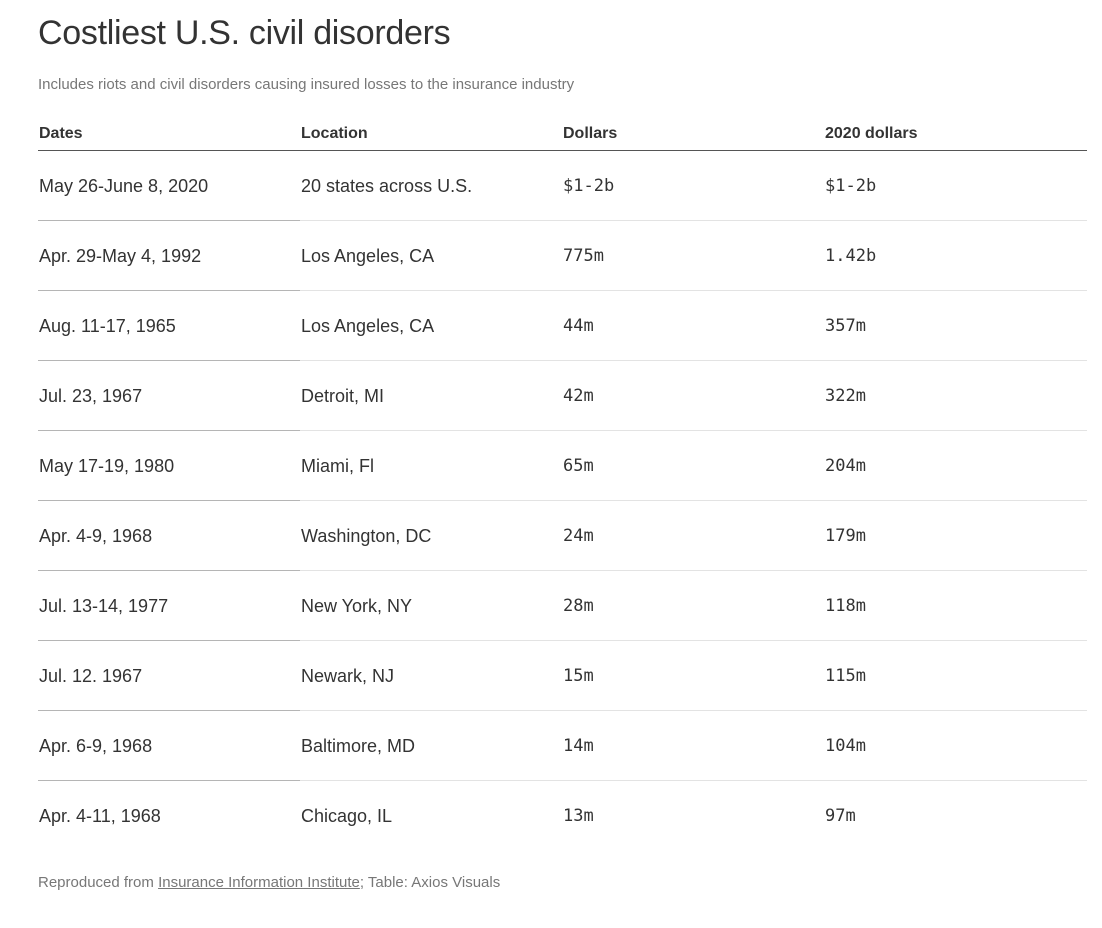  What do you see at coordinates (91, 675) in the screenshot?
I see `cell-date: Jul. 12. 1967` at bounding box center [91, 675].